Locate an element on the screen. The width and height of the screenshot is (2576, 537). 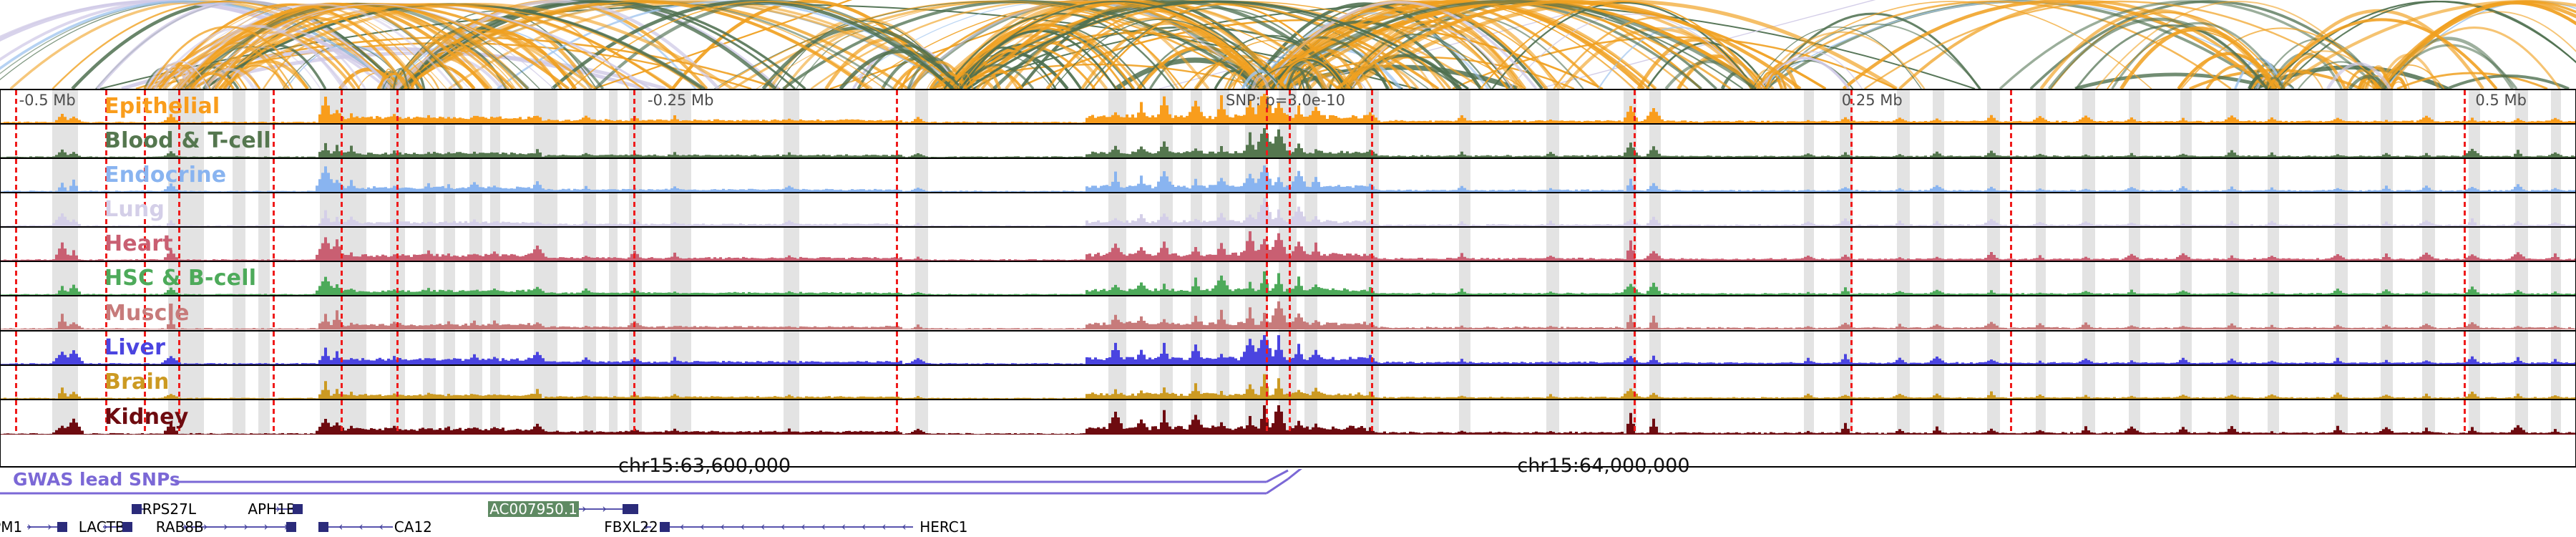
track-blood-t-cell: Blood & T-cell is located at coordinates (1288, 142).